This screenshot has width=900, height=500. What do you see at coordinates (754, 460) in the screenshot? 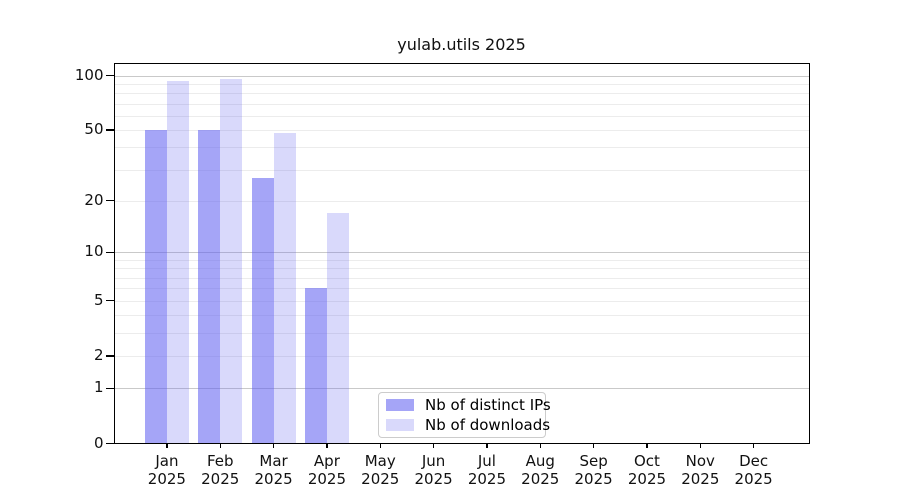
I see `month-label: Dec` at bounding box center [754, 460].